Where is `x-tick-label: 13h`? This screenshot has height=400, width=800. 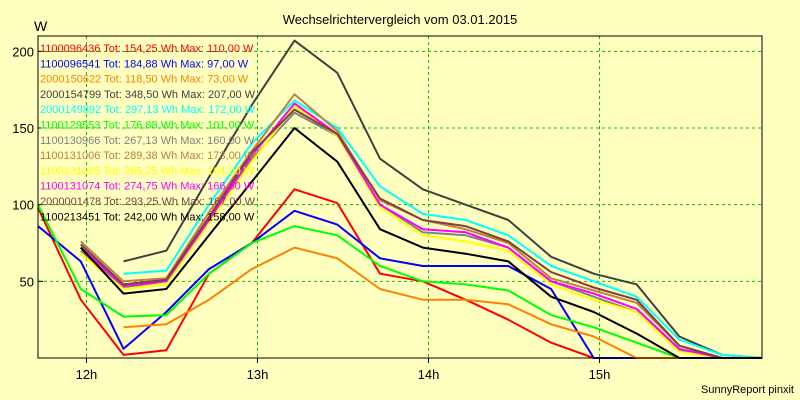
x-tick-label: 13h is located at coordinates (258, 374).